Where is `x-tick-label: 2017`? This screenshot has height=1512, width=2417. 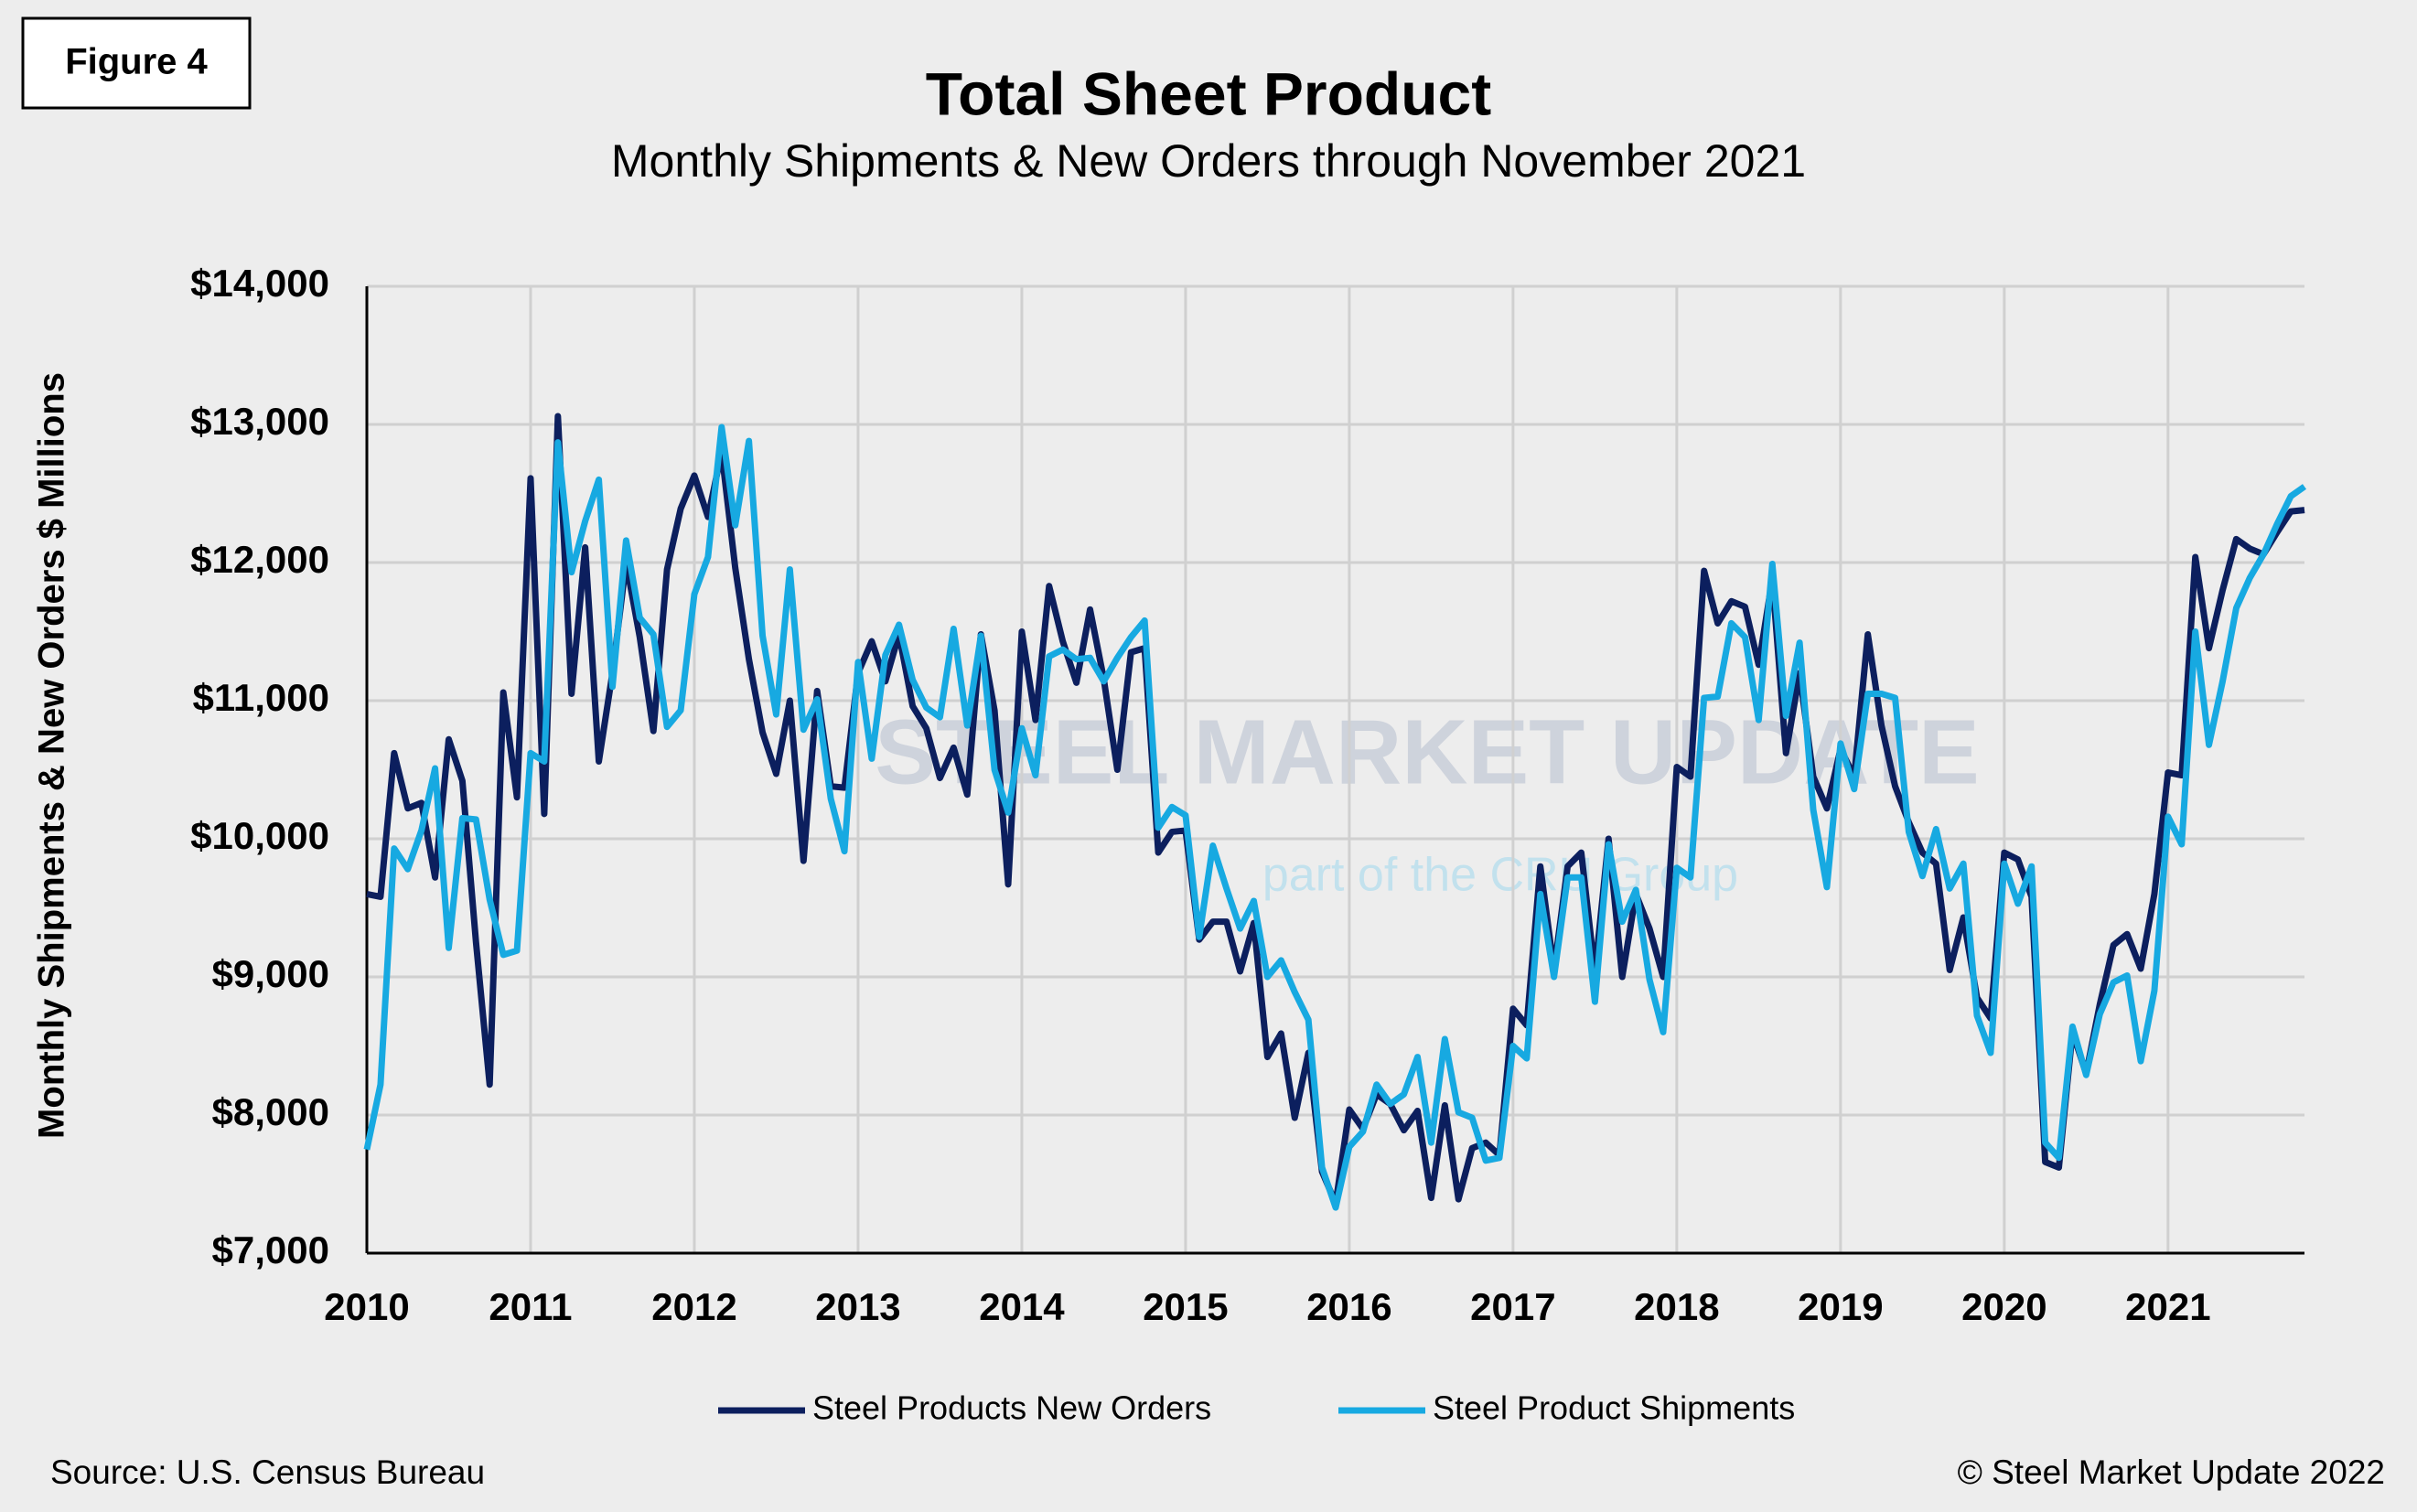
x-tick-label: 2017 is located at coordinates (1512, 1306).